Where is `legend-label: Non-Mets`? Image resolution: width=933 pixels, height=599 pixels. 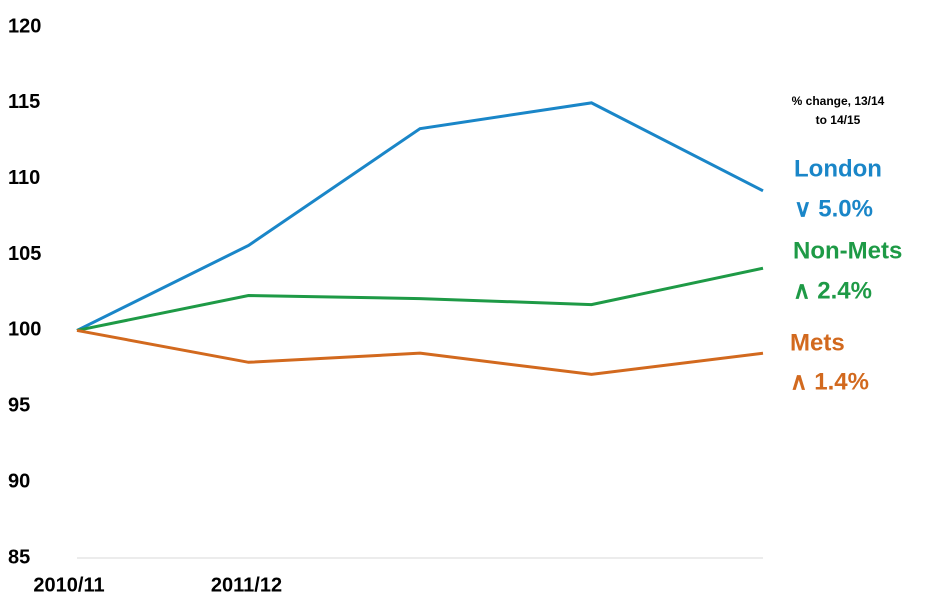 legend-label: Non-Mets is located at coordinates (847, 250).